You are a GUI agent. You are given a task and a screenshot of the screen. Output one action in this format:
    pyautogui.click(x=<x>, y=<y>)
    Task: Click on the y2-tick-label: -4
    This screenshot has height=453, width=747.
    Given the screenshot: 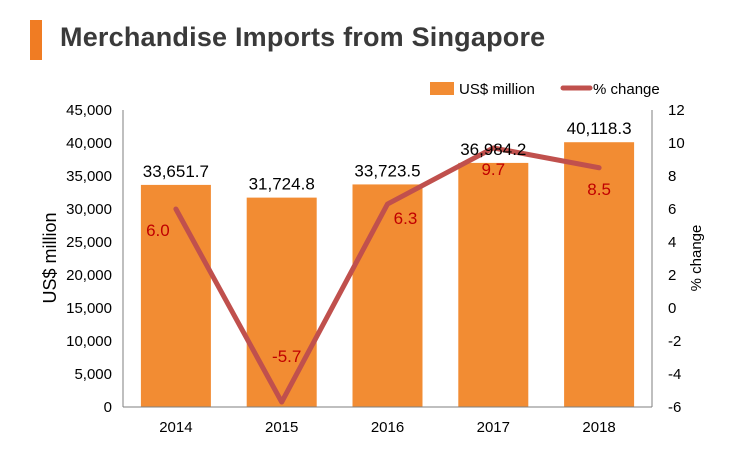 What is the action you would take?
    pyautogui.click(x=674, y=374)
    